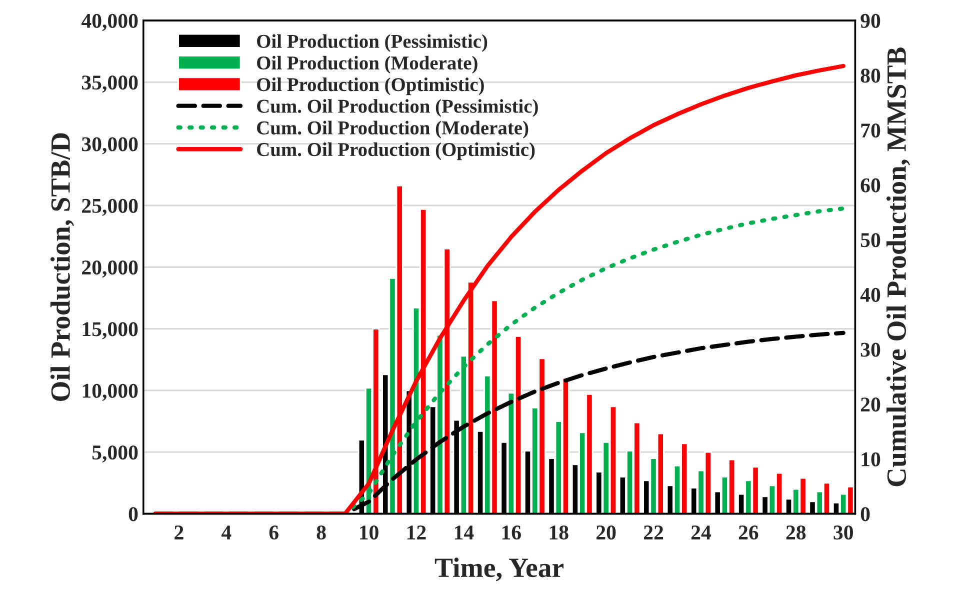 The width and height of the screenshot is (962, 603). Describe the element at coordinates (499, 570) in the screenshot. I see `x-axis-title: Time, Year` at that location.